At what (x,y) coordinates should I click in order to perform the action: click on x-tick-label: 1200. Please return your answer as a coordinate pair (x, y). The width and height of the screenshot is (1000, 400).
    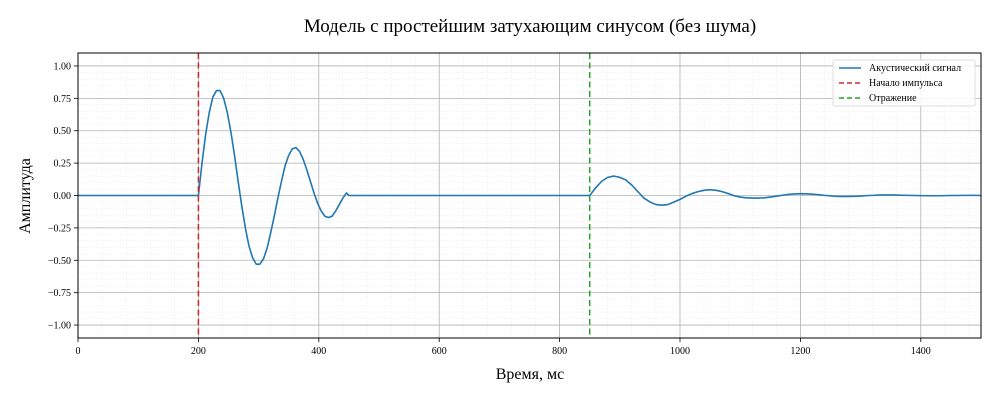
    Looking at the image, I should click on (800, 351).